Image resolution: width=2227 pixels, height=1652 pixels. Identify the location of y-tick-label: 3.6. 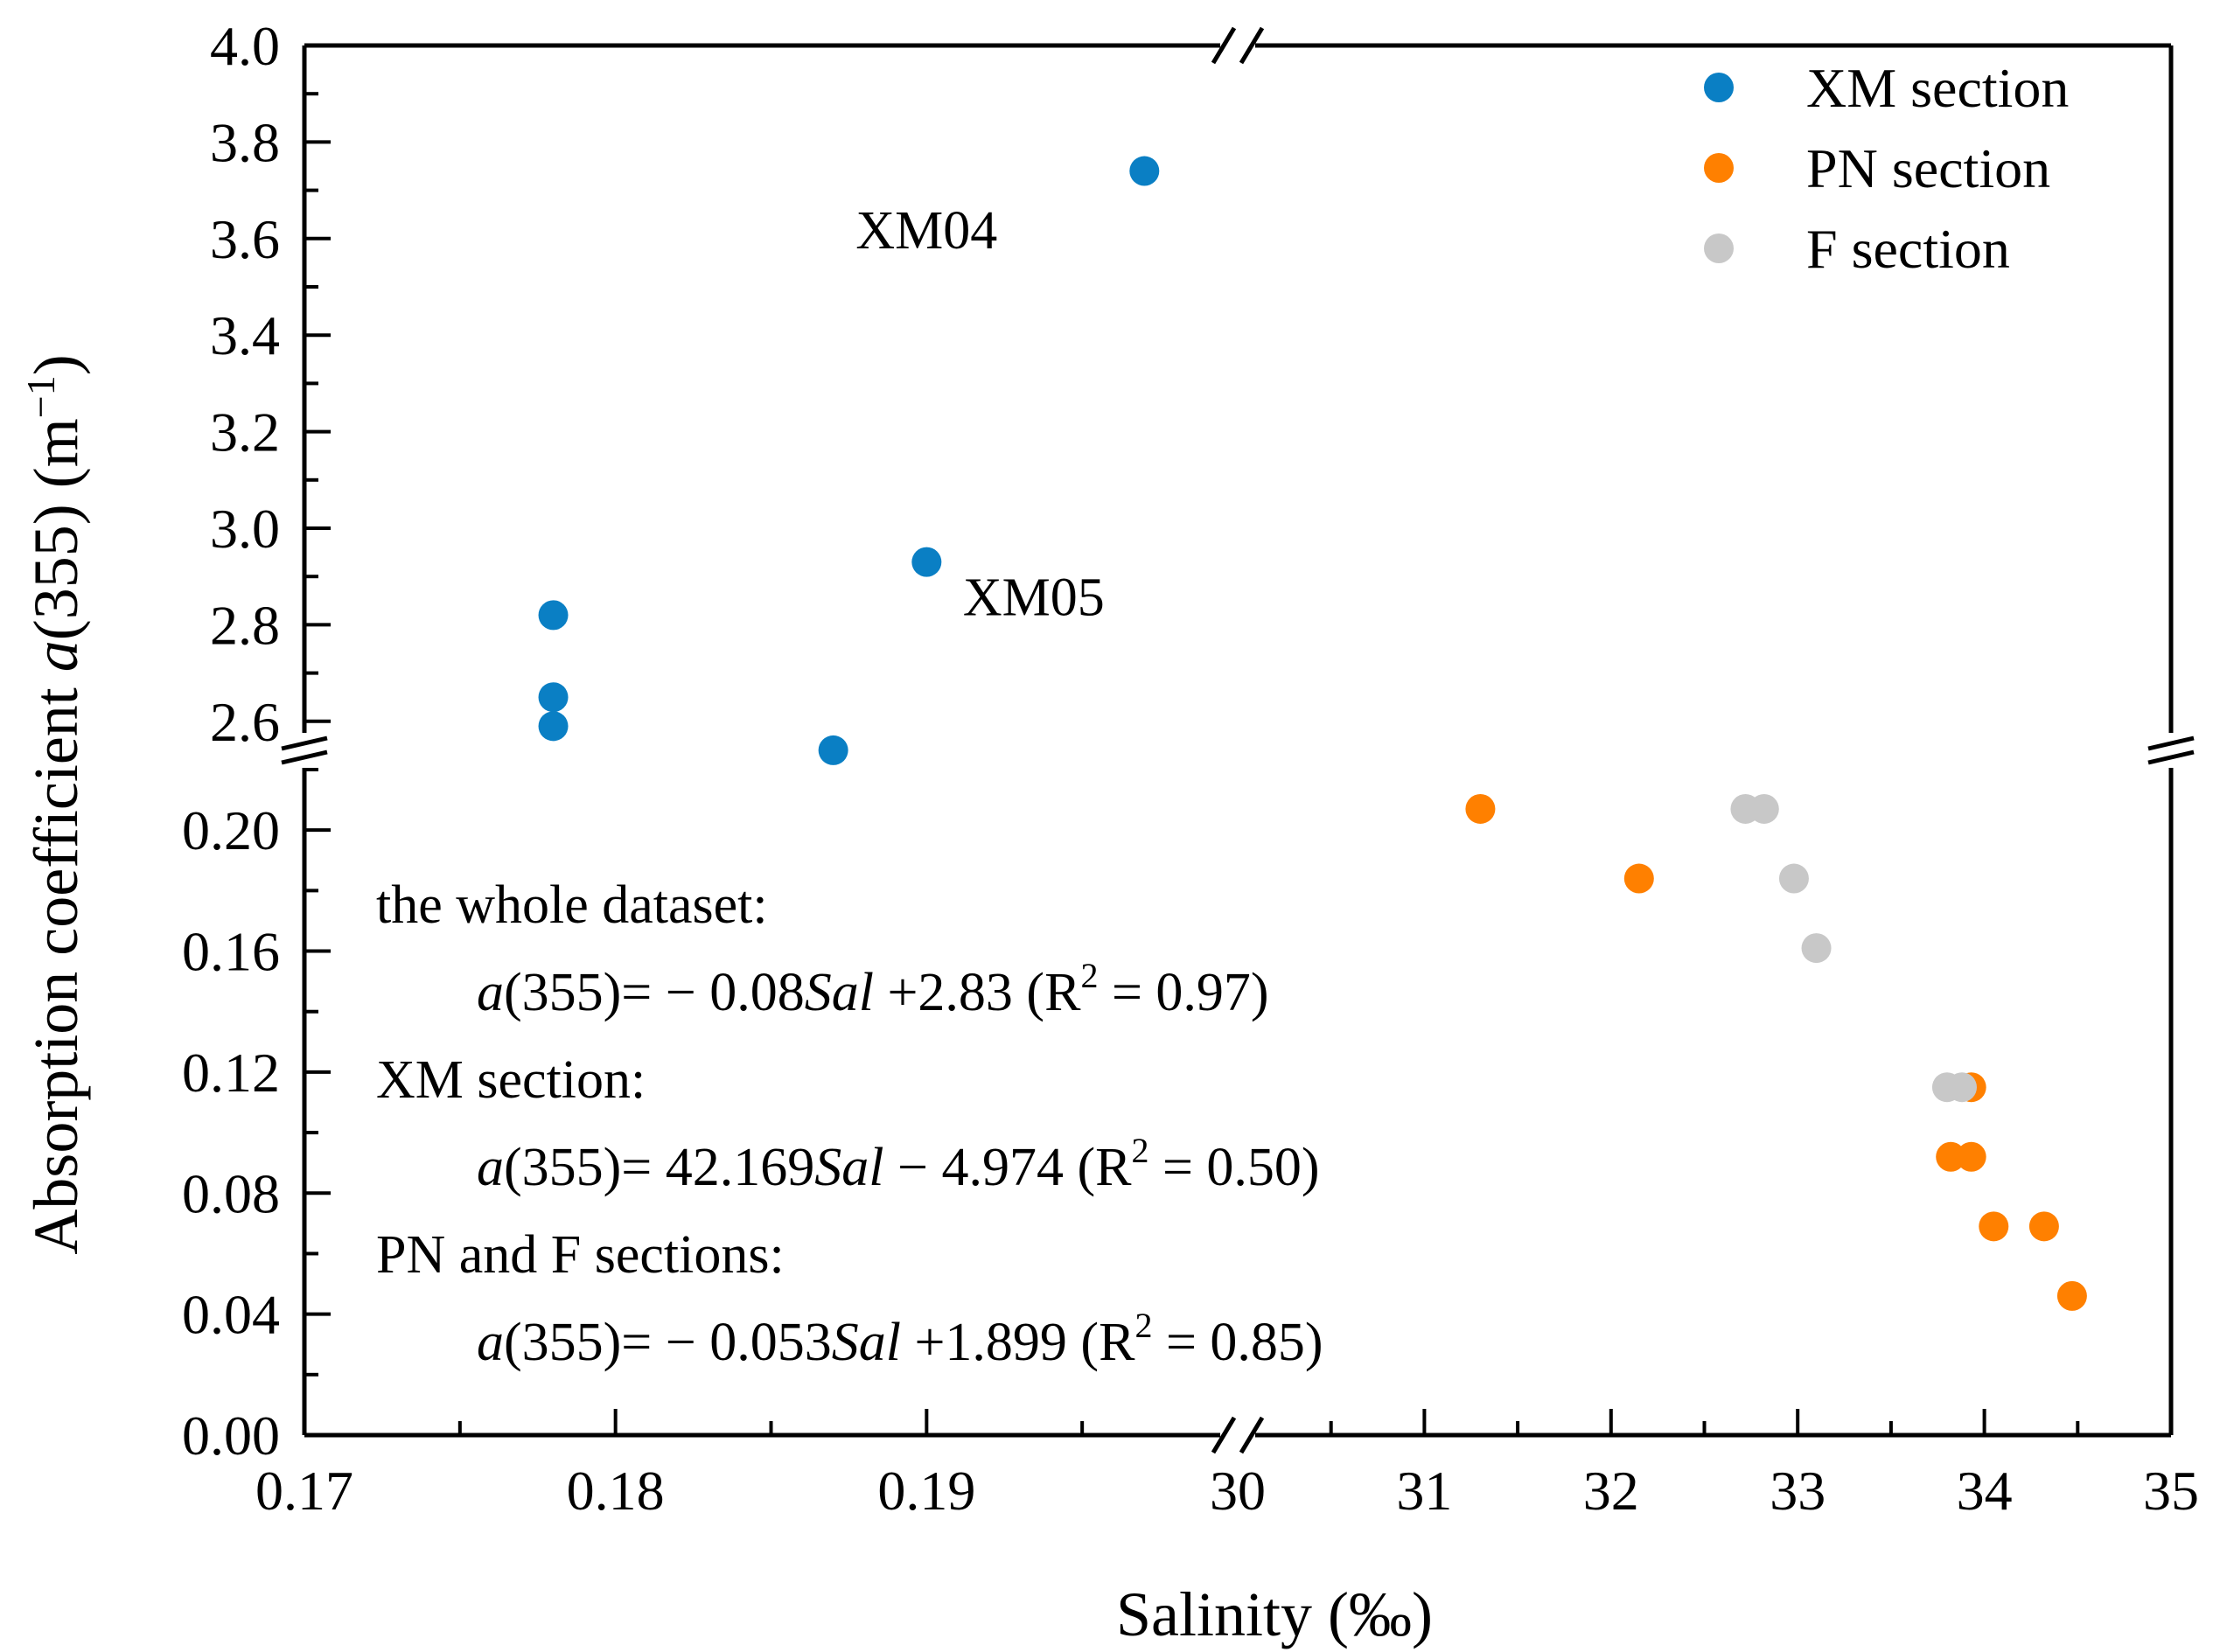
(245, 239).